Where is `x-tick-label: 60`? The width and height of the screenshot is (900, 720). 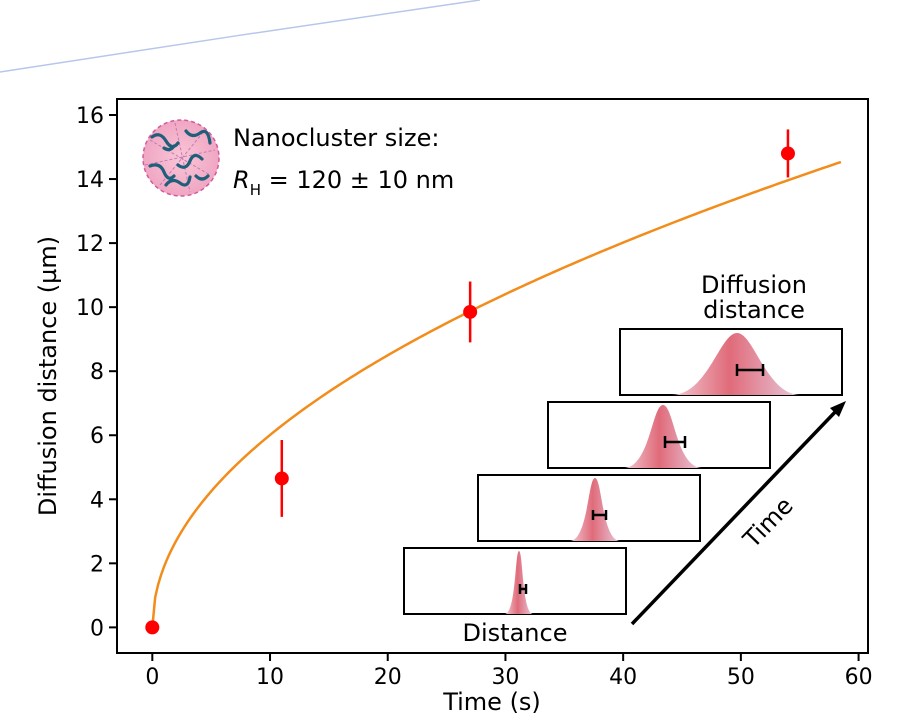
x-tick-label: 60 is located at coordinates (859, 677).